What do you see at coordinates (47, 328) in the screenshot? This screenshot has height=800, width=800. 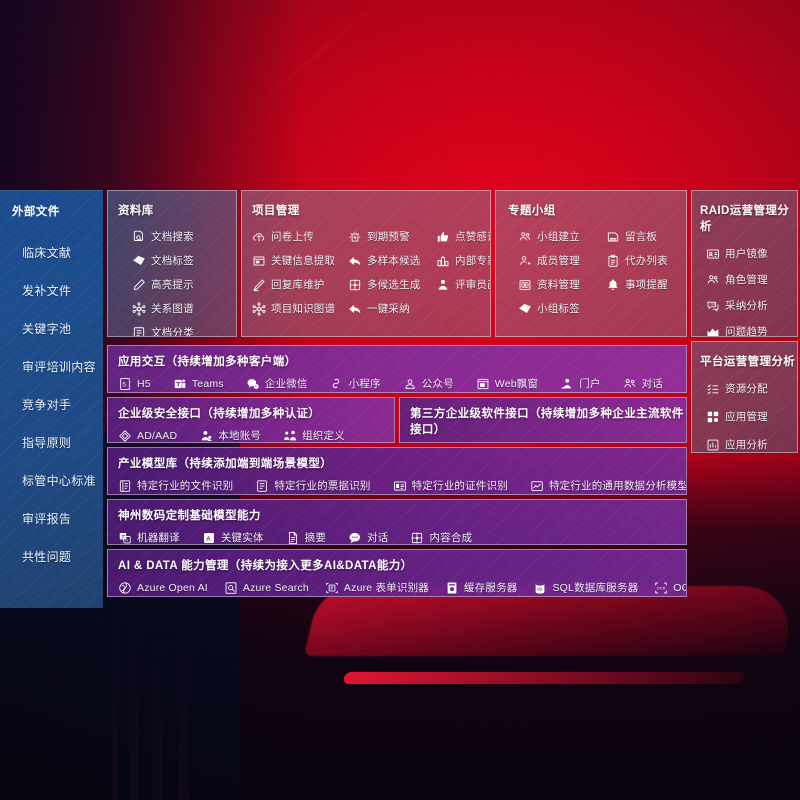 I see `sidebar-item-keyword-pool: 关键字池` at bounding box center [47, 328].